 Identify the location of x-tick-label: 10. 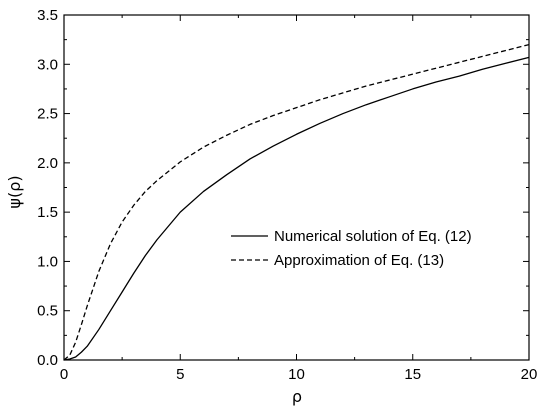
(296, 374).